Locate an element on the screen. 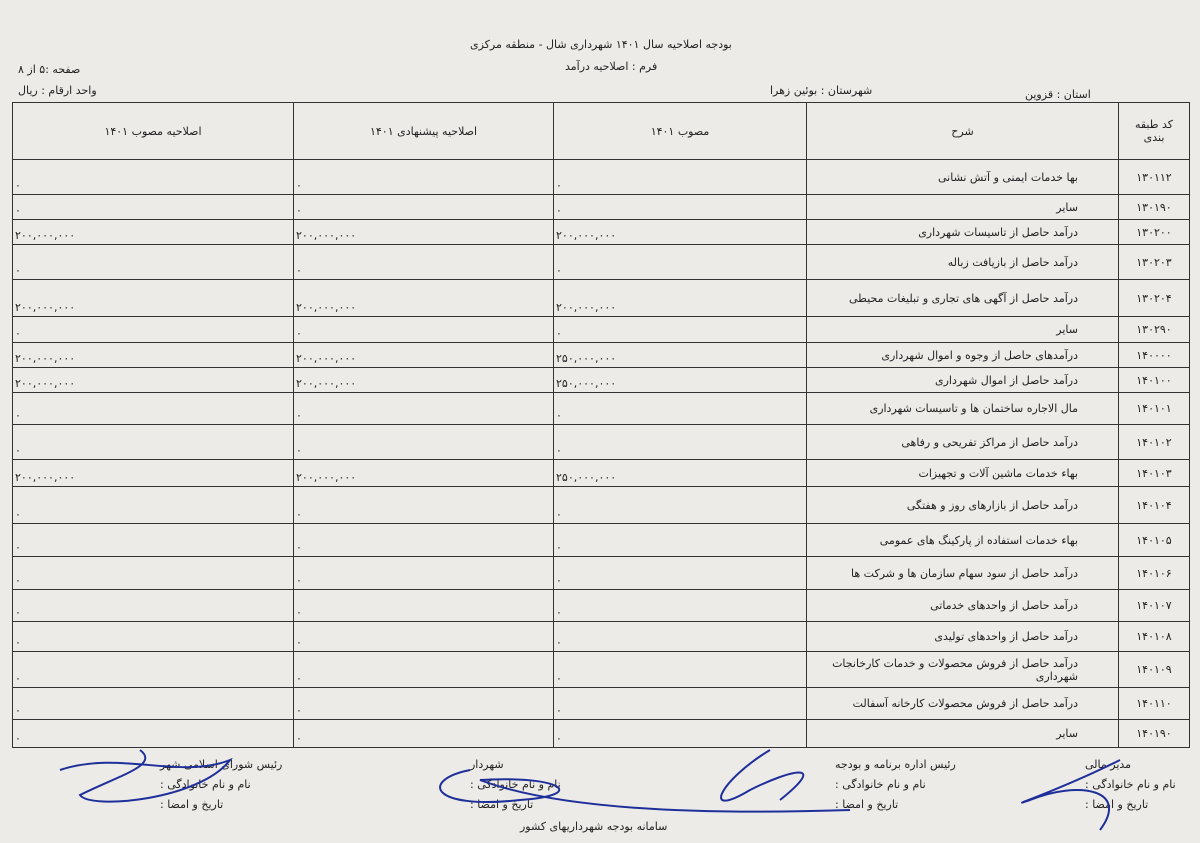 This screenshot has height=843, width=1200. table-row: ۱۳۰۱۱۲ بها خدمات ایمنی و آتش نشانی ۰ ۰ ۰ is located at coordinates (601, 177).